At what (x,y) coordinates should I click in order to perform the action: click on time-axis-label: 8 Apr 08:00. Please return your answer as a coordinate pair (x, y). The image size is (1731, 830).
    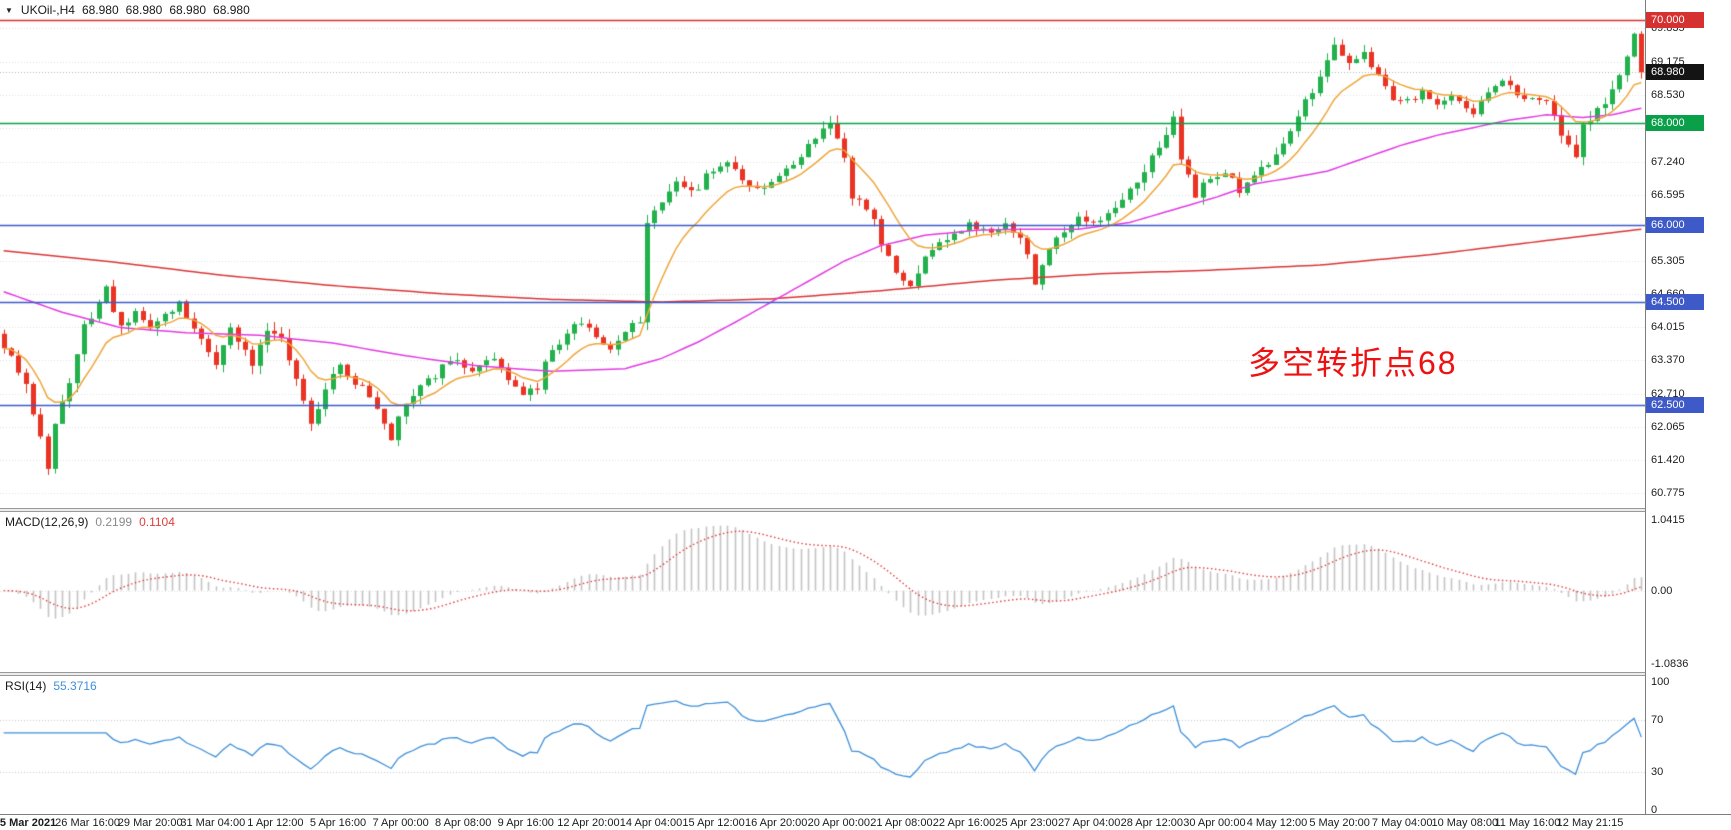
    Looking at the image, I should click on (463, 823).